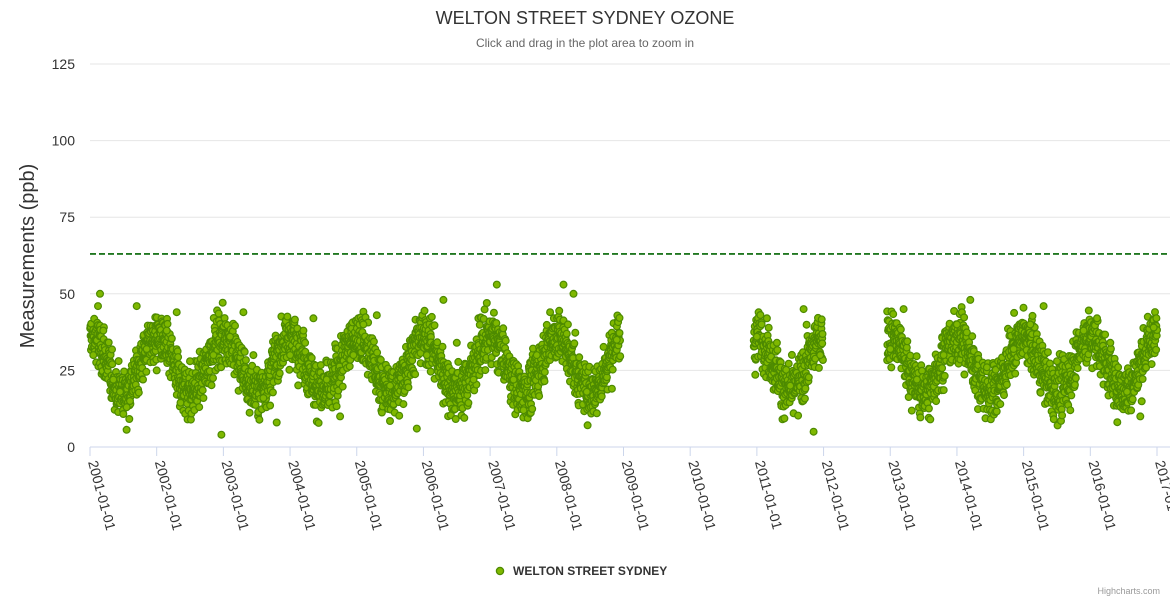  Describe the element at coordinates (67, 217) in the screenshot. I see `y-tick-label-75: 75` at that location.